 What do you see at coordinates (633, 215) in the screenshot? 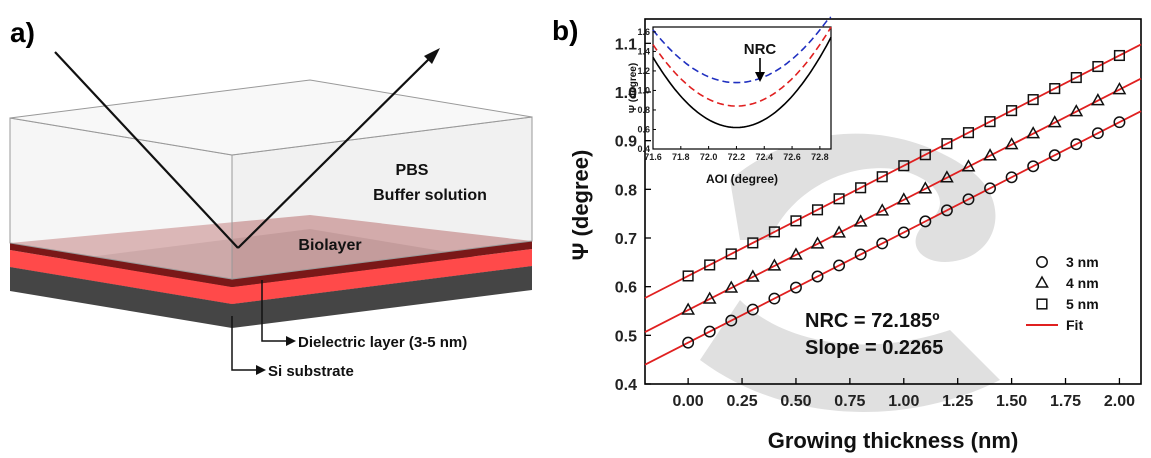
I see `y-axis-ticks: 0.4 0.5 0.6 0.7 0.8 0.9 1.0 1.1` at bounding box center [633, 215].